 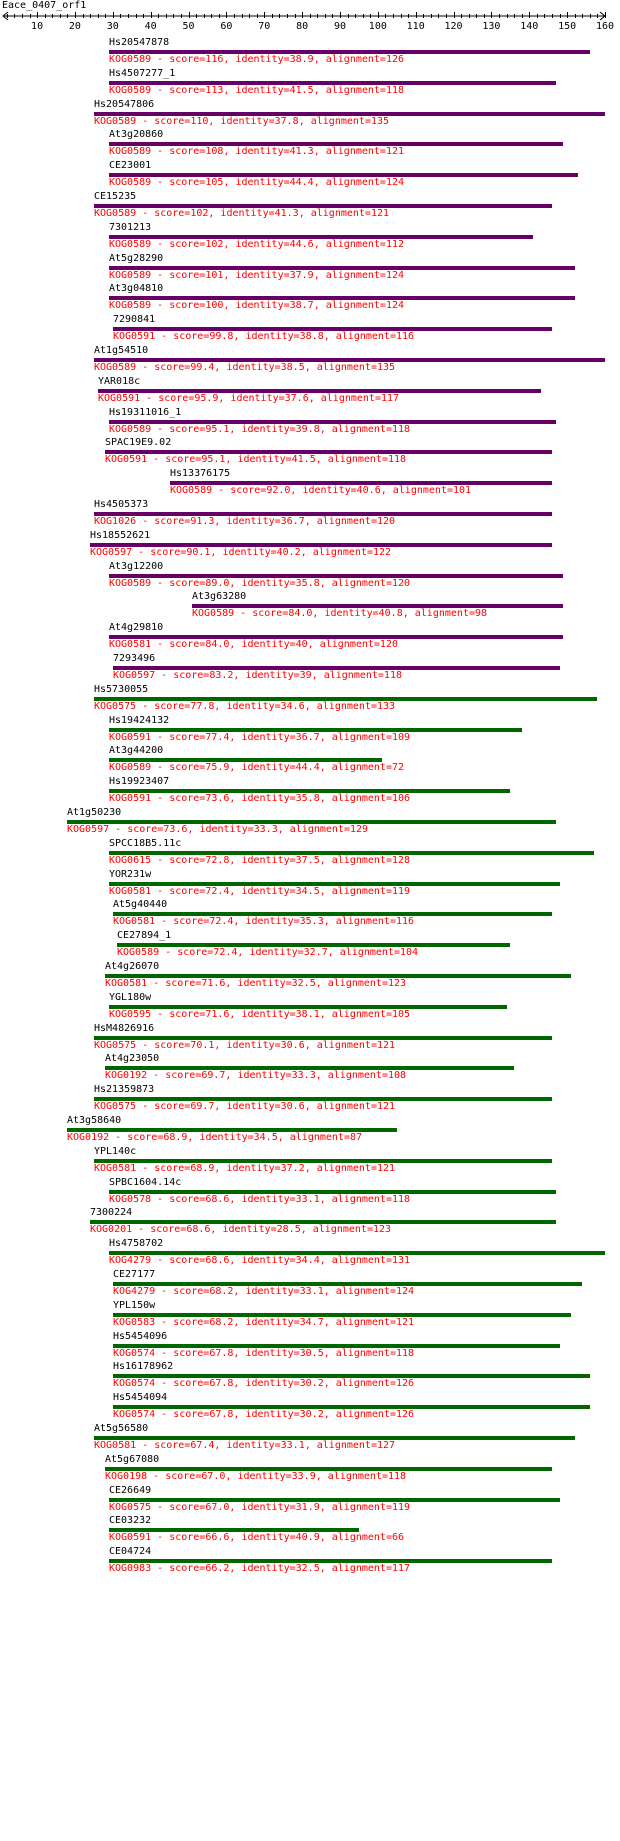 I want to click on hit-name: At1g54510, so click(x=121, y=350).